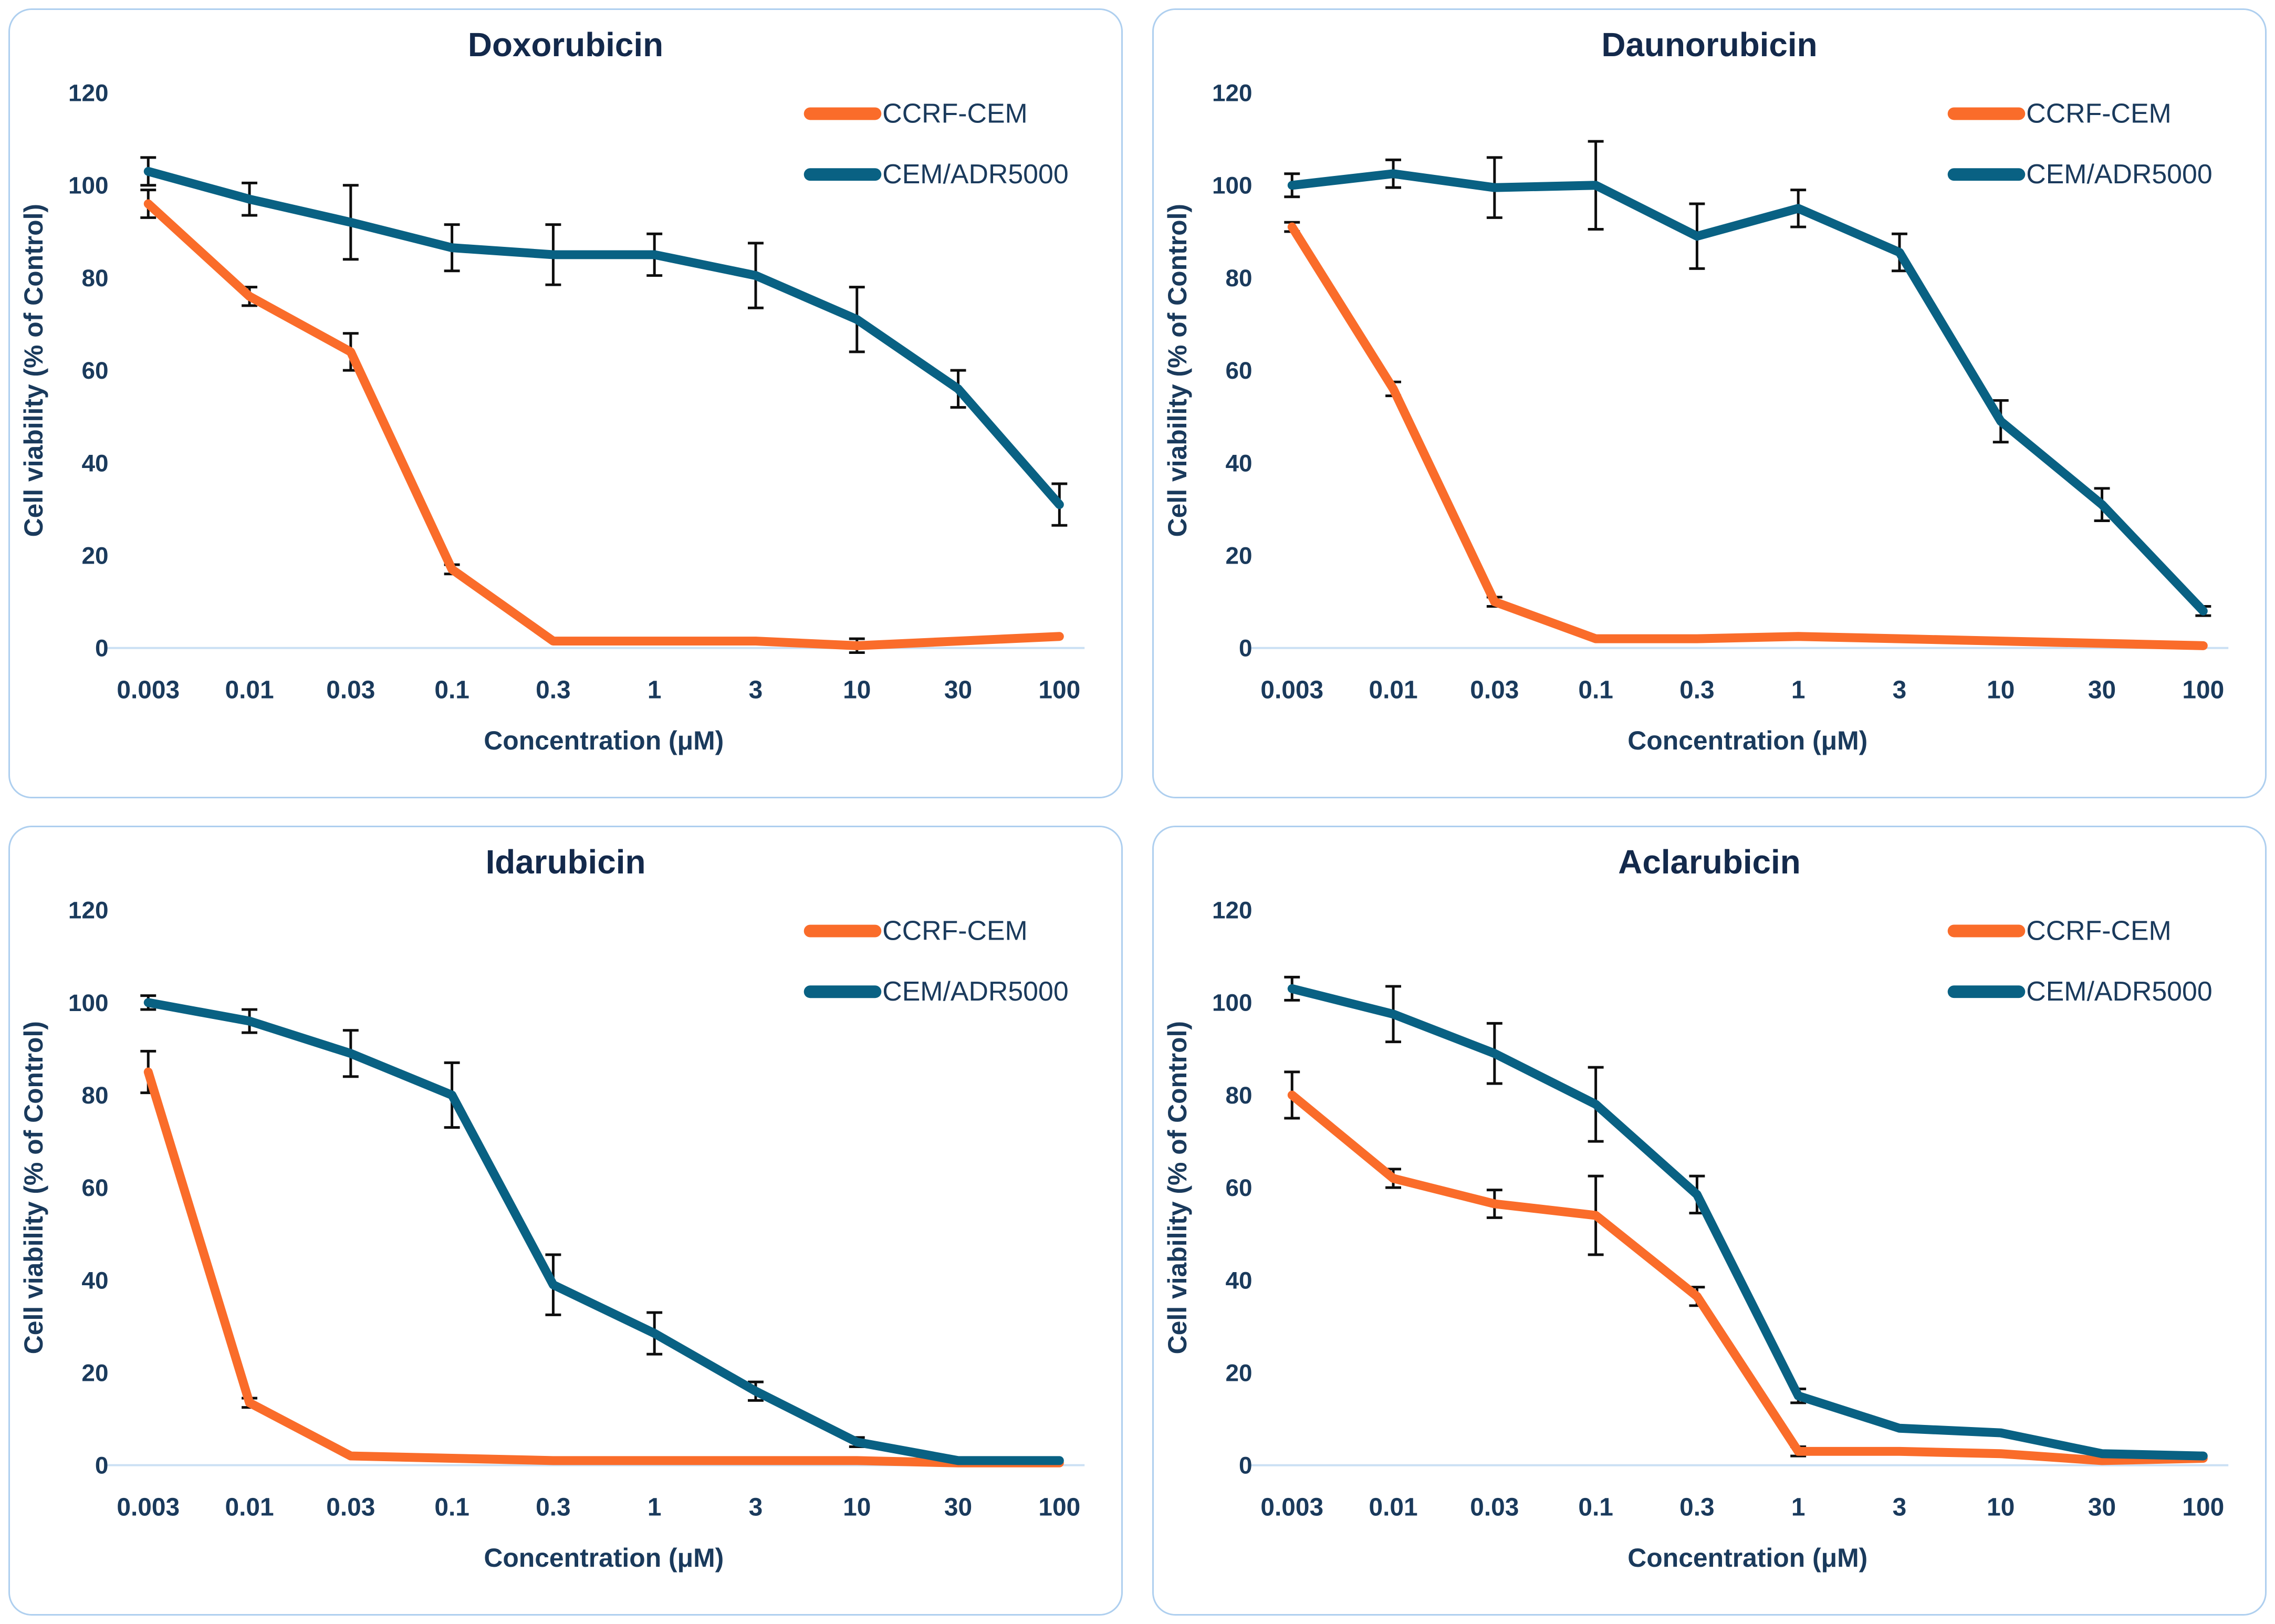 Image resolution: width=2275 pixels, height=1624 pixels. What do you see at coordinates (566, 45) in the screenshot?
I see `chart-title: Doxorubicin` at bounding box center [566, 45].